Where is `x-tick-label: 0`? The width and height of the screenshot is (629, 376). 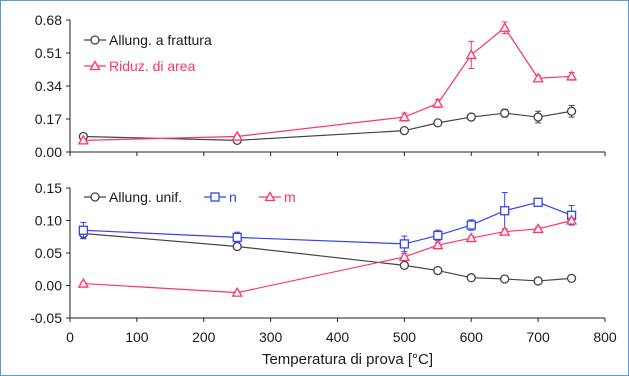
x-tick-label: 0 is located at coordinates (70, 337).